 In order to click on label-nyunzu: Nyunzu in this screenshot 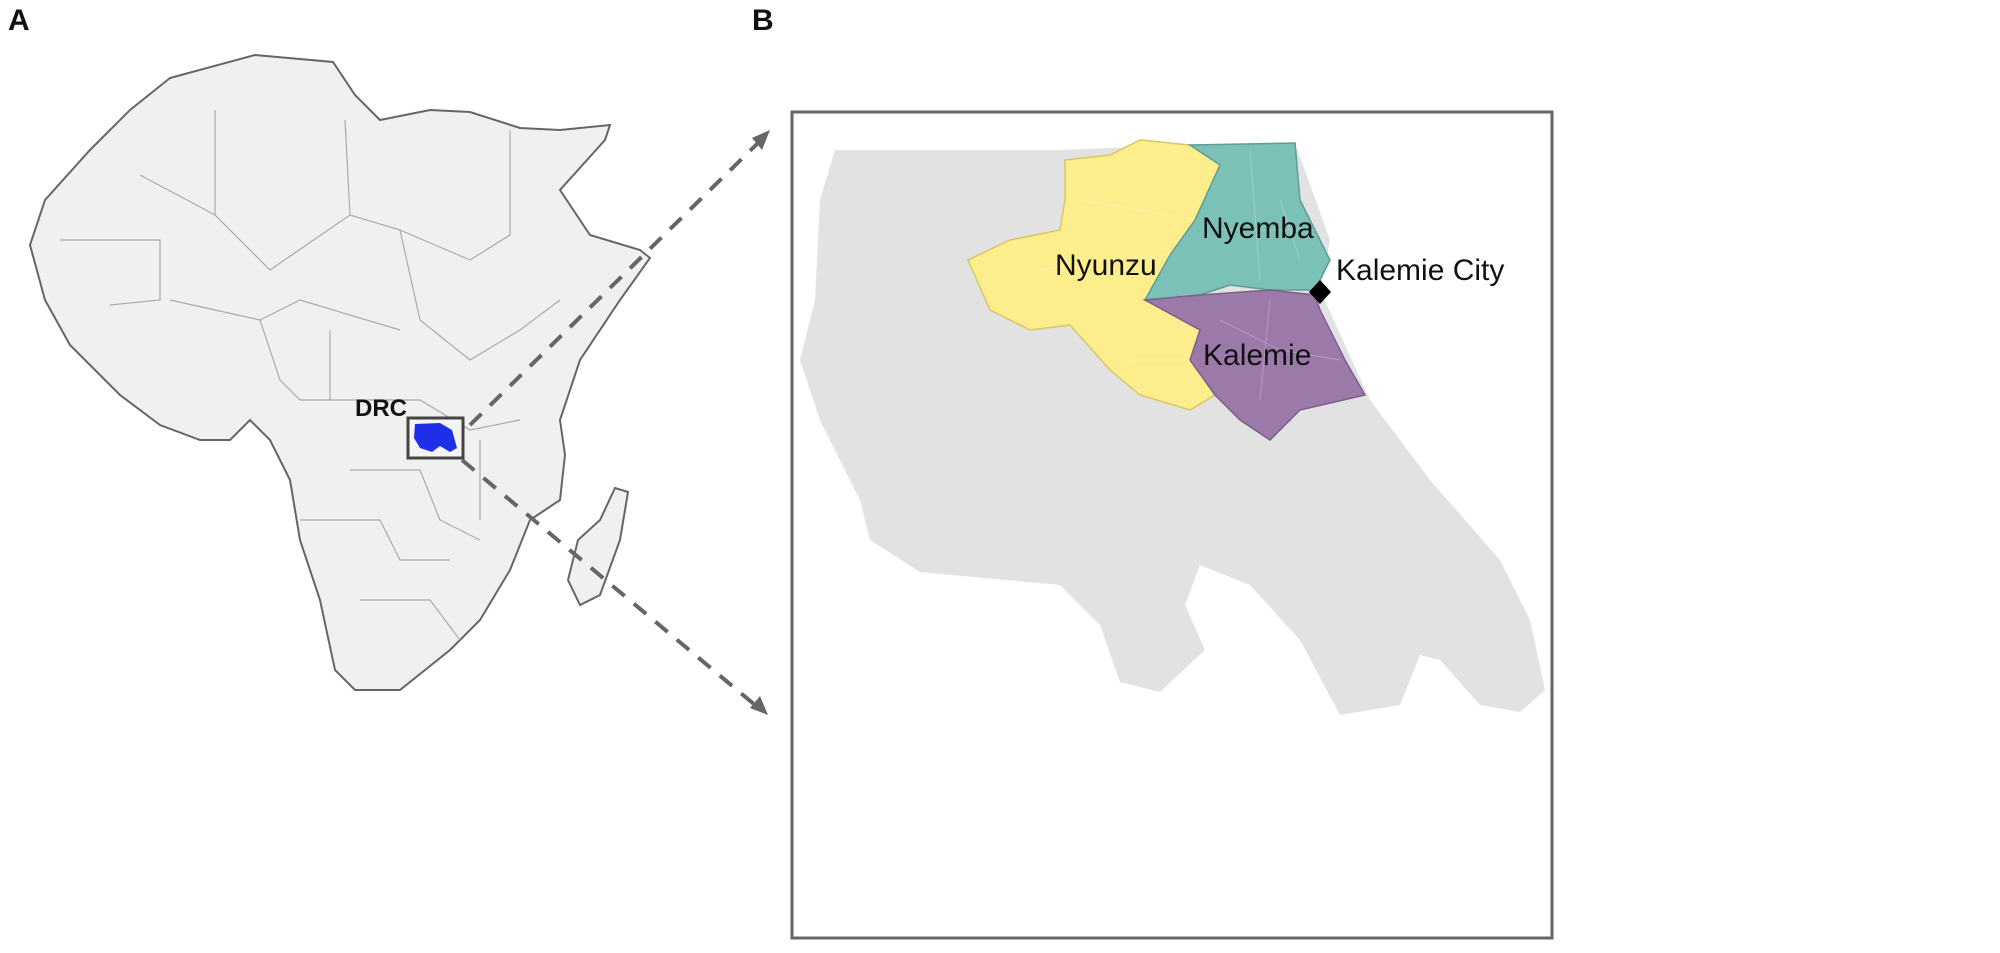, I will do `click(1106, 265)`.